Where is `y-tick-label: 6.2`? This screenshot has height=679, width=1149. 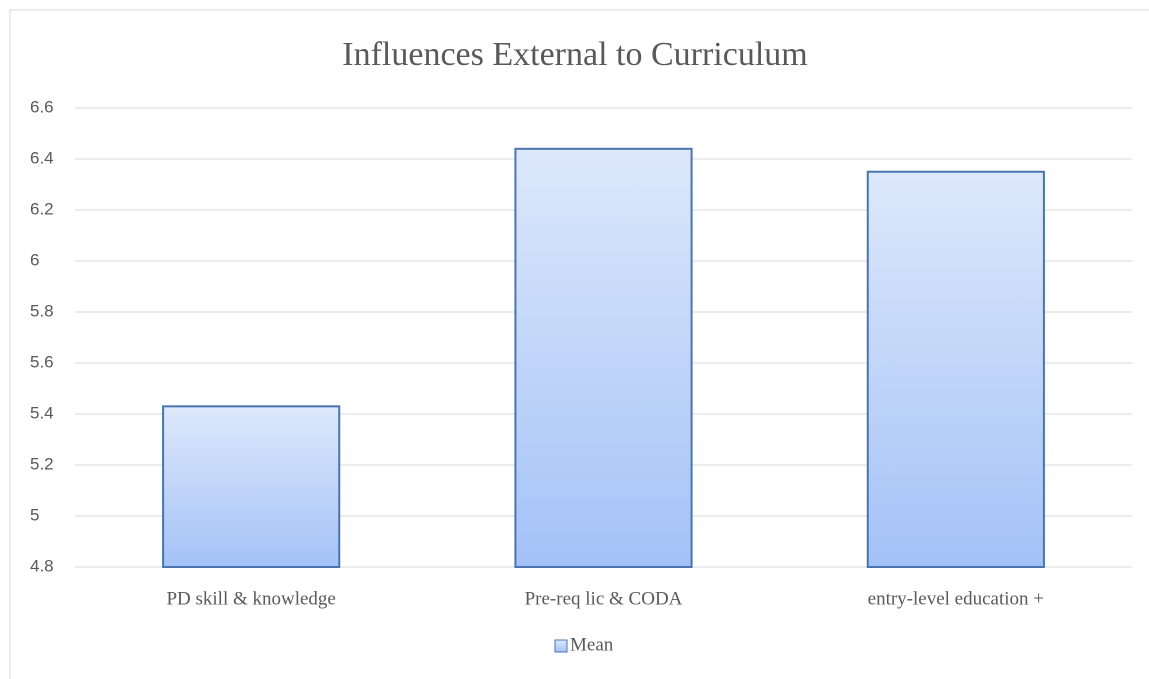
y-tick-label: 6.2 is located at coordinates (42, 208).